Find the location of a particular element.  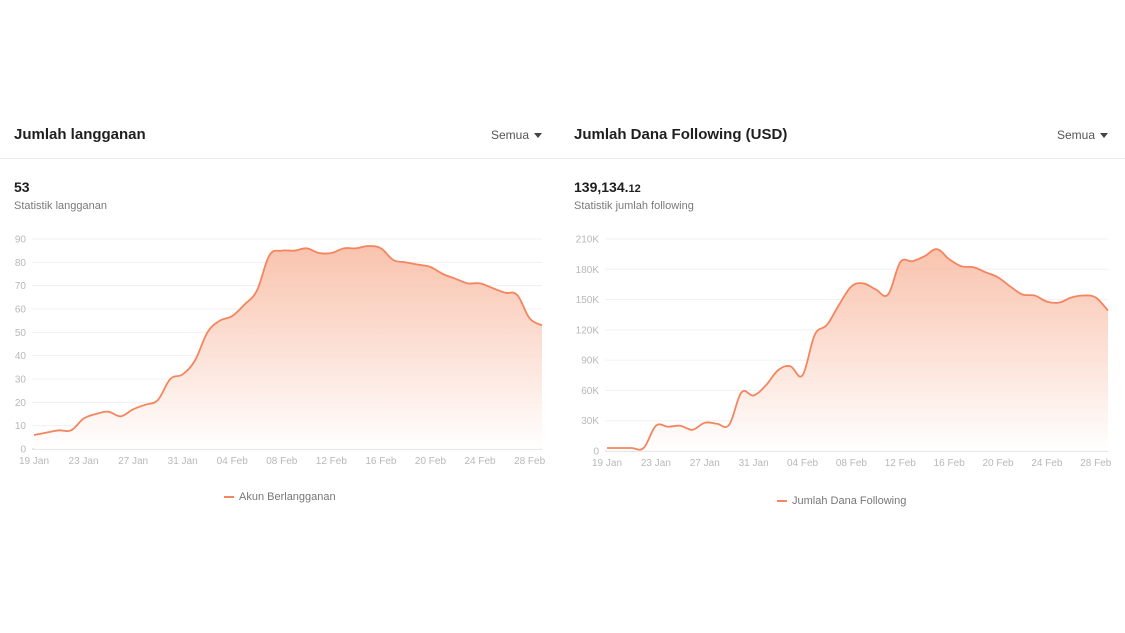

y-tick-label: 10 is located at coordinates (21, 426).